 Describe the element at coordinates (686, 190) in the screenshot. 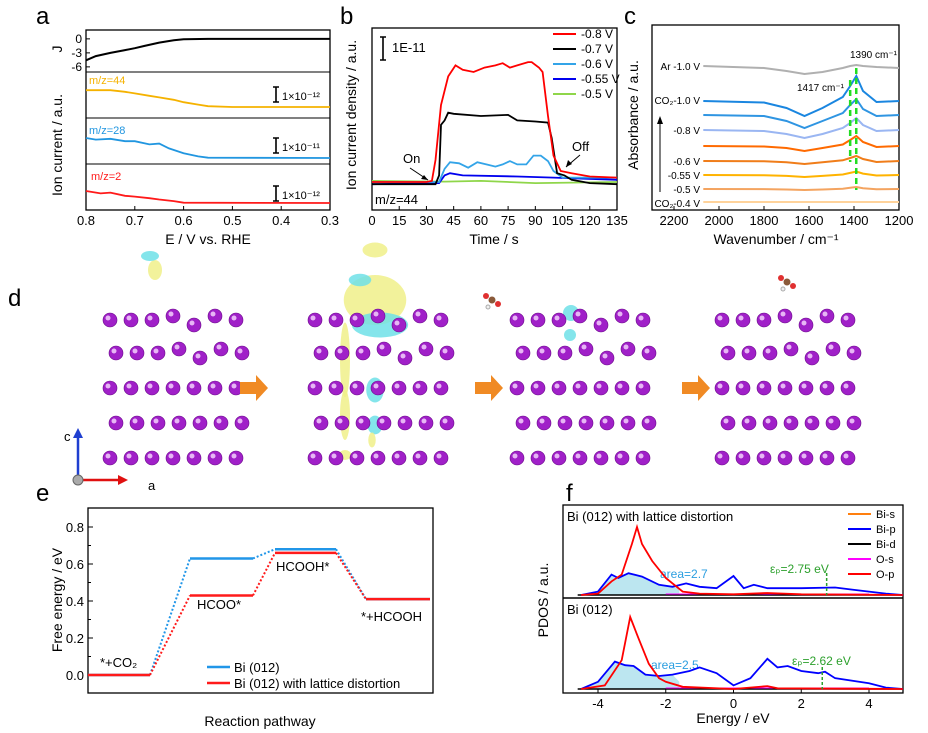

I see `spectrum-label: -0.5 V` at that location.